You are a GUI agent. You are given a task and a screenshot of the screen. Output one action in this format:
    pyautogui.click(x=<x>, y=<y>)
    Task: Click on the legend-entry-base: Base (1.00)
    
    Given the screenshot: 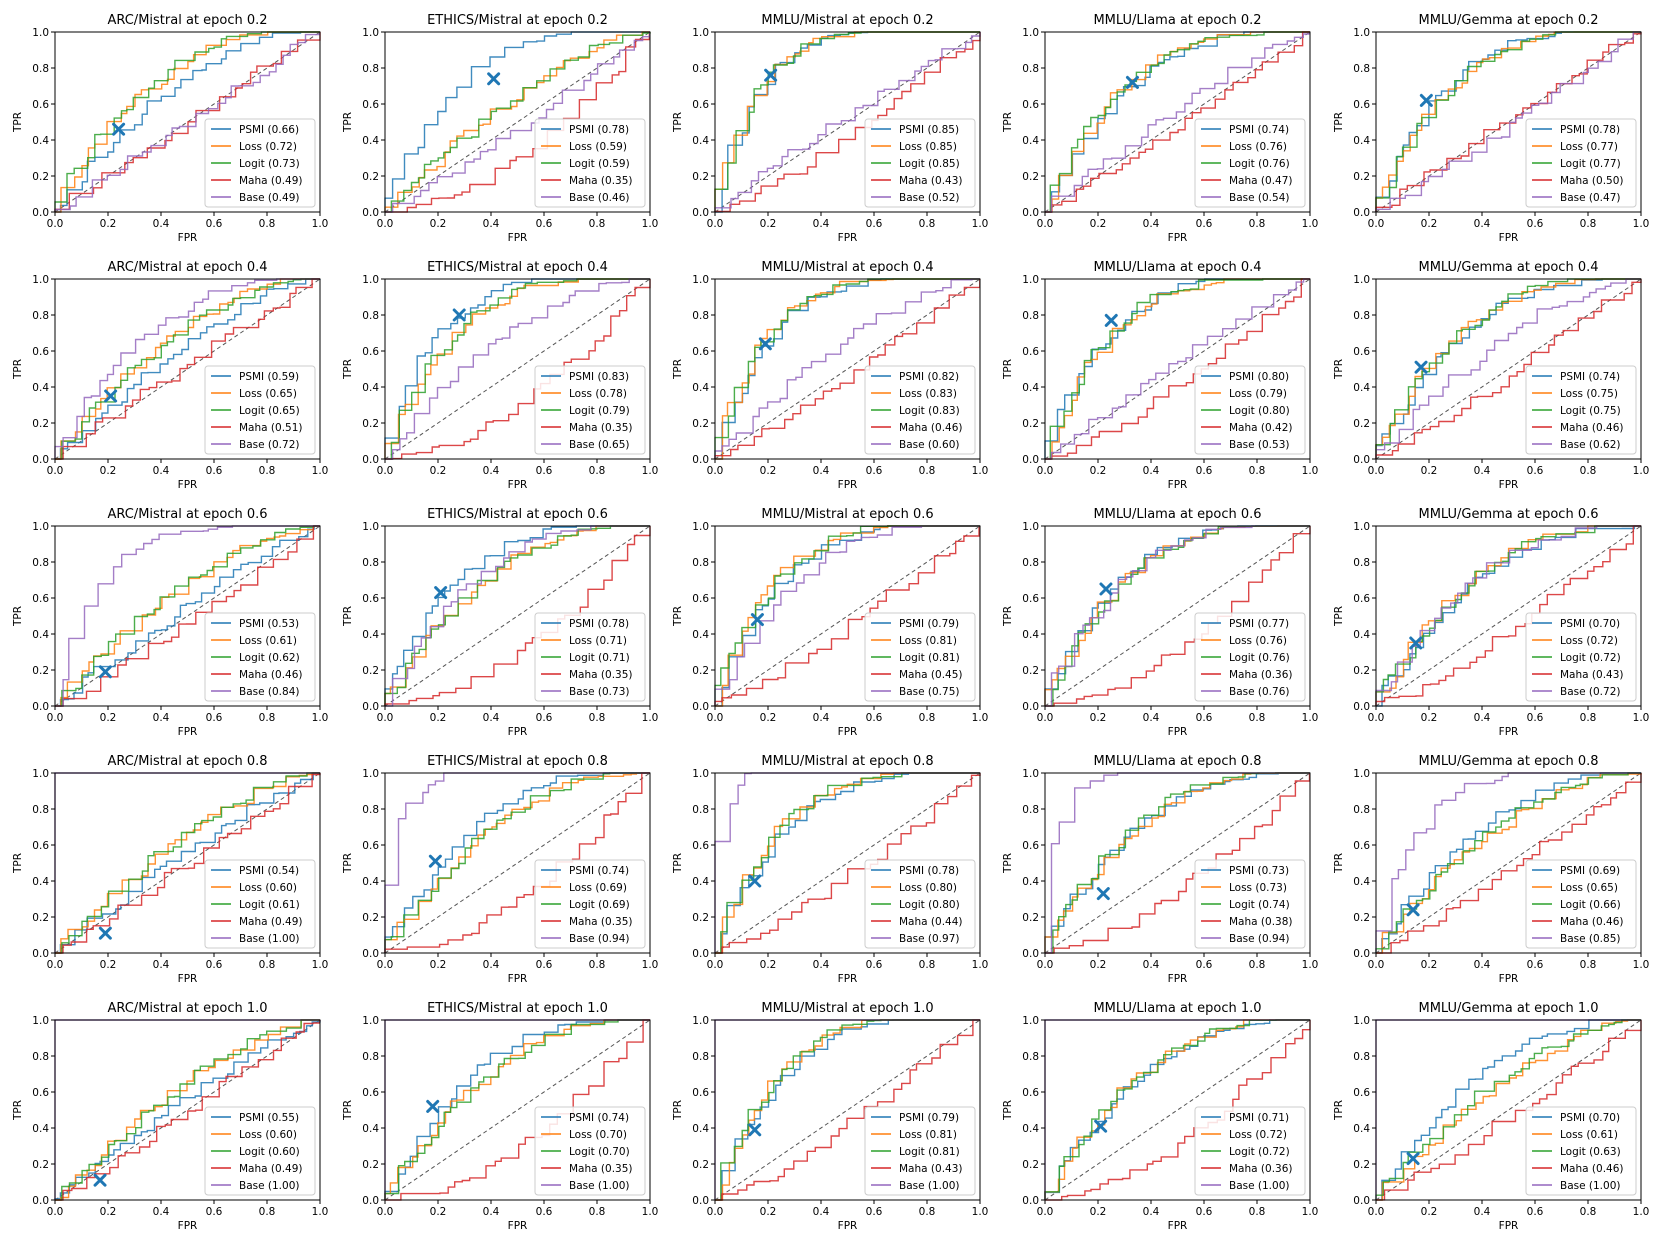 What is the action you would take?
    pyautogui.click(x=269, y=1186)
    